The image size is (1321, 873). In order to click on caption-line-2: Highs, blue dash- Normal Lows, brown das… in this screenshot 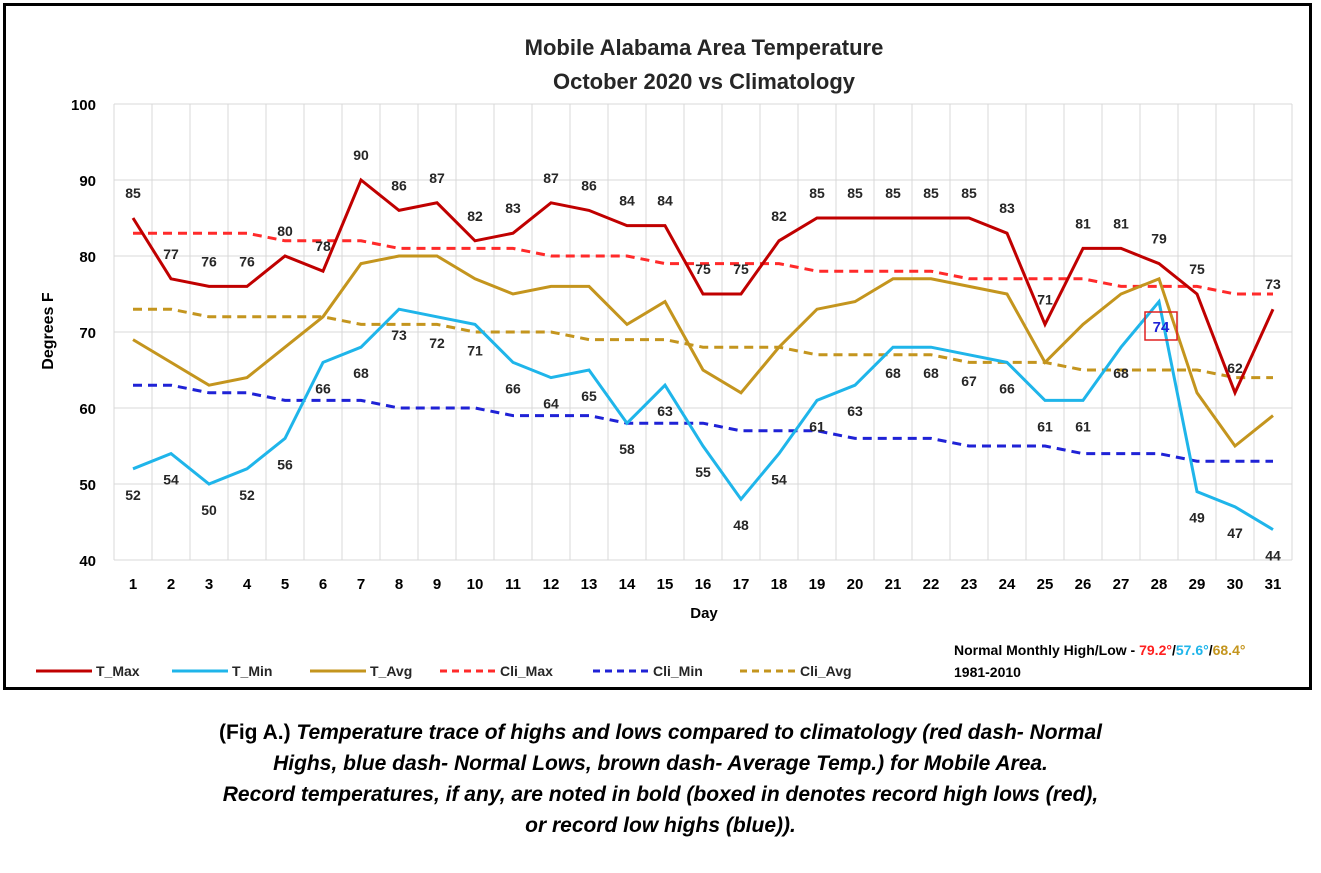, I will do `click(660, 763)`.